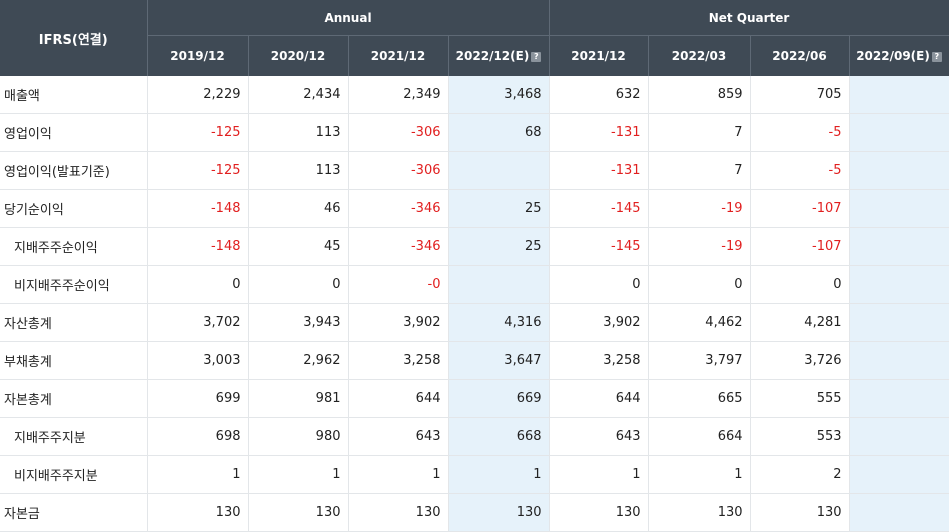 This screenshot has width=949, height=532. What do you see at coordinates (298, 436) in the screenshot?
I see `table-cell: 980` at bounding box center [298, 436].